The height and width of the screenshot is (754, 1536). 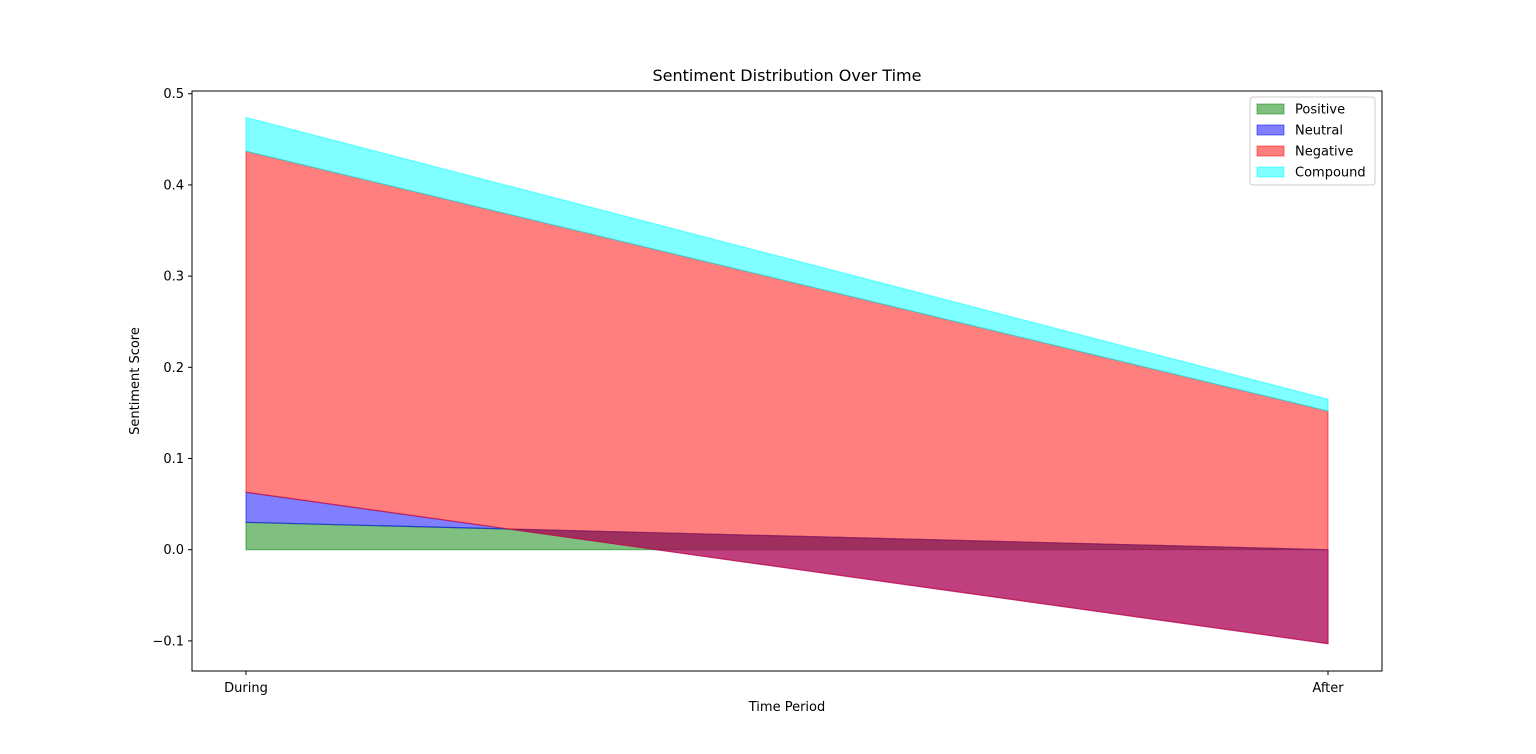 What do you see at coordinates (168, 641) in the screenshot?
I see `y-tick-label: −0.1` at bounding box center [168, 641].